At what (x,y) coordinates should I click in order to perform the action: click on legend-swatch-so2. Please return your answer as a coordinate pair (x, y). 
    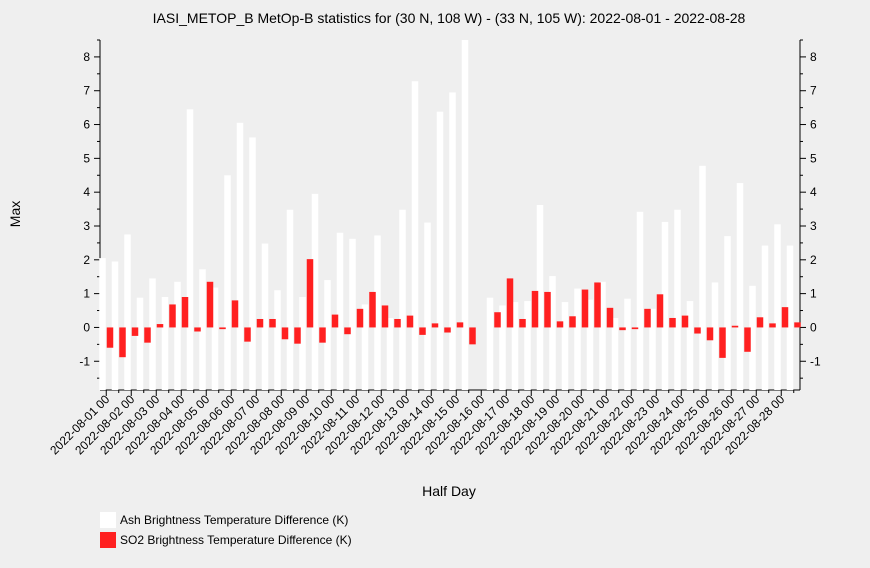
    Looking at the image, I should click on (108, 540).